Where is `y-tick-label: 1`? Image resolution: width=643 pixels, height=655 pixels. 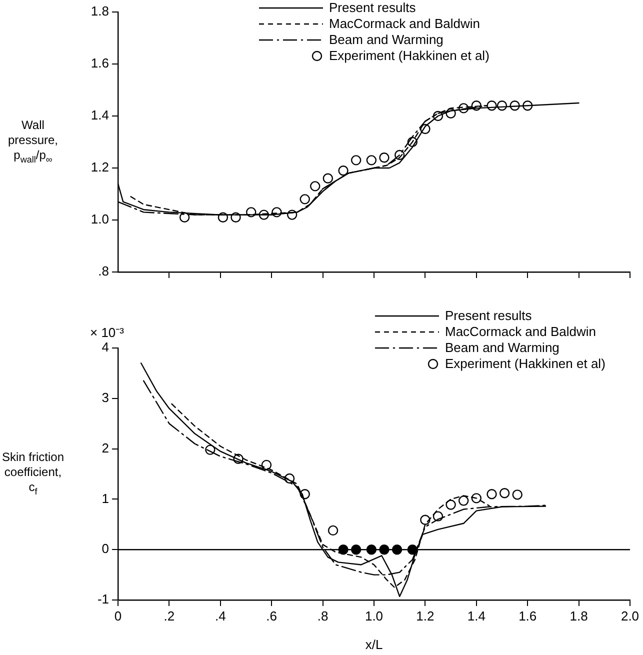
y-tick-label: 1 is located at coordinates (105, 498).